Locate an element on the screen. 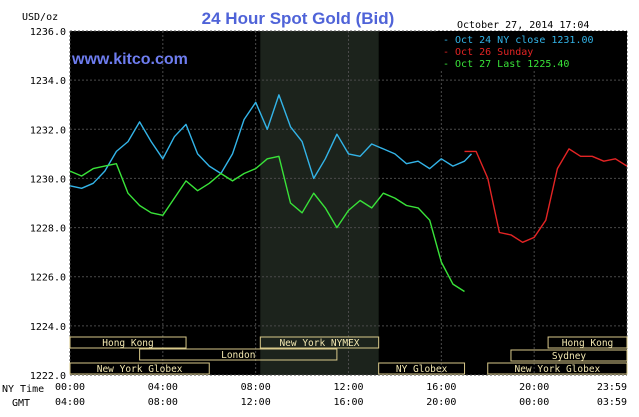  x-tick-label-ny: 00:00 is located at coordinates (70, 387).